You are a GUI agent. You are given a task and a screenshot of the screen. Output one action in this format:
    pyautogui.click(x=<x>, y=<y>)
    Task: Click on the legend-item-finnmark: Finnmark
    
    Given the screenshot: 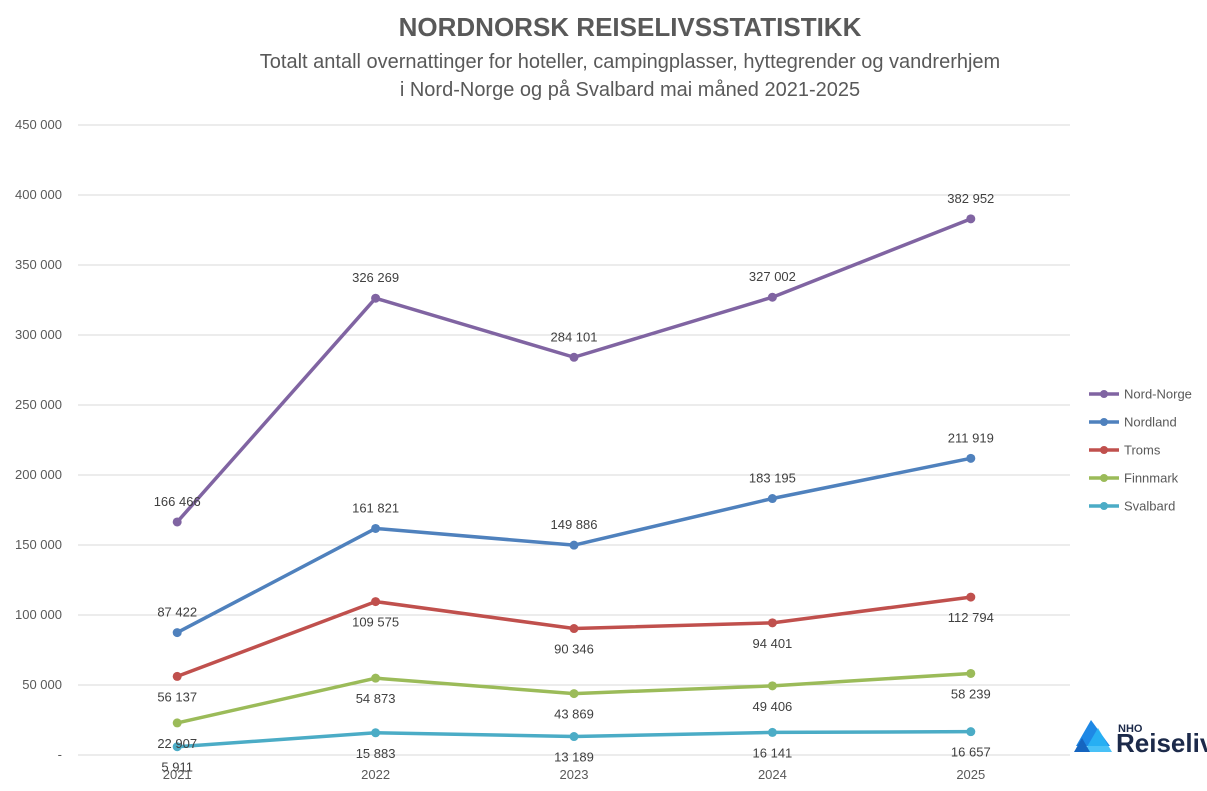 What is the action you would take?
    pyautogui.click(x=1134, y=478)
    